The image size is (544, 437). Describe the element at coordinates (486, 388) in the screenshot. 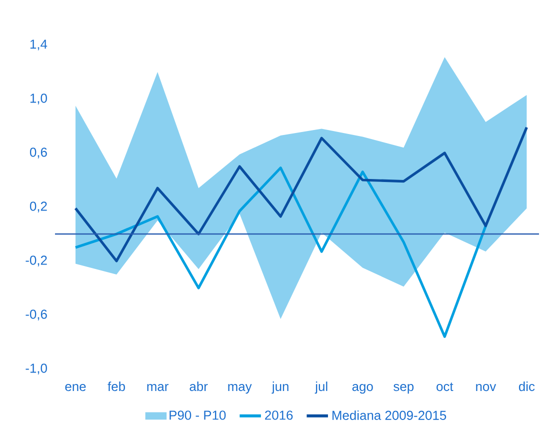

I see `x-tick-label: nov` at that location.